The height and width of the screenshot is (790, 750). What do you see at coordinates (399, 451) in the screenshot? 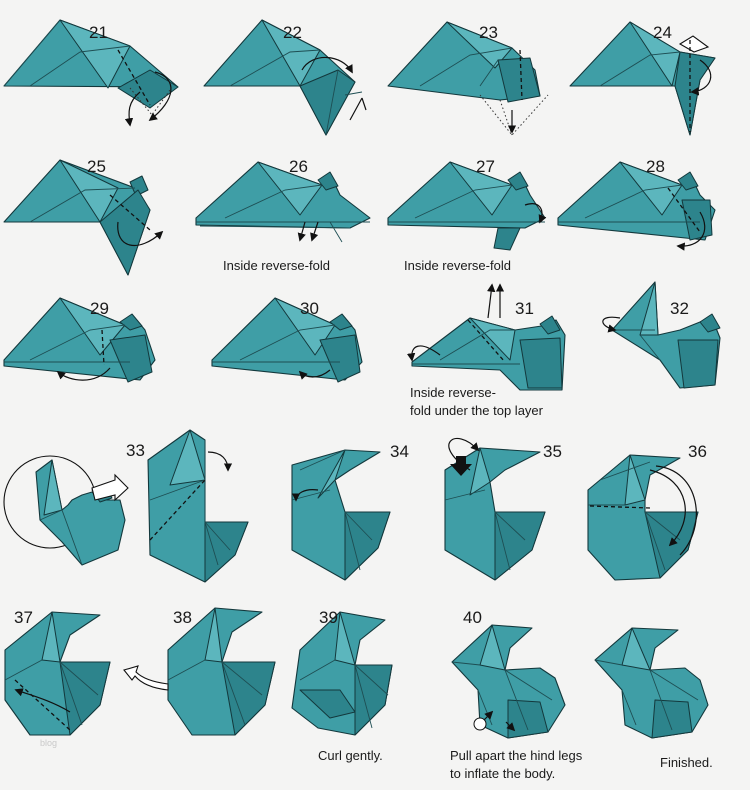
I see `step-number: 34` at bounding box center [399, 451].